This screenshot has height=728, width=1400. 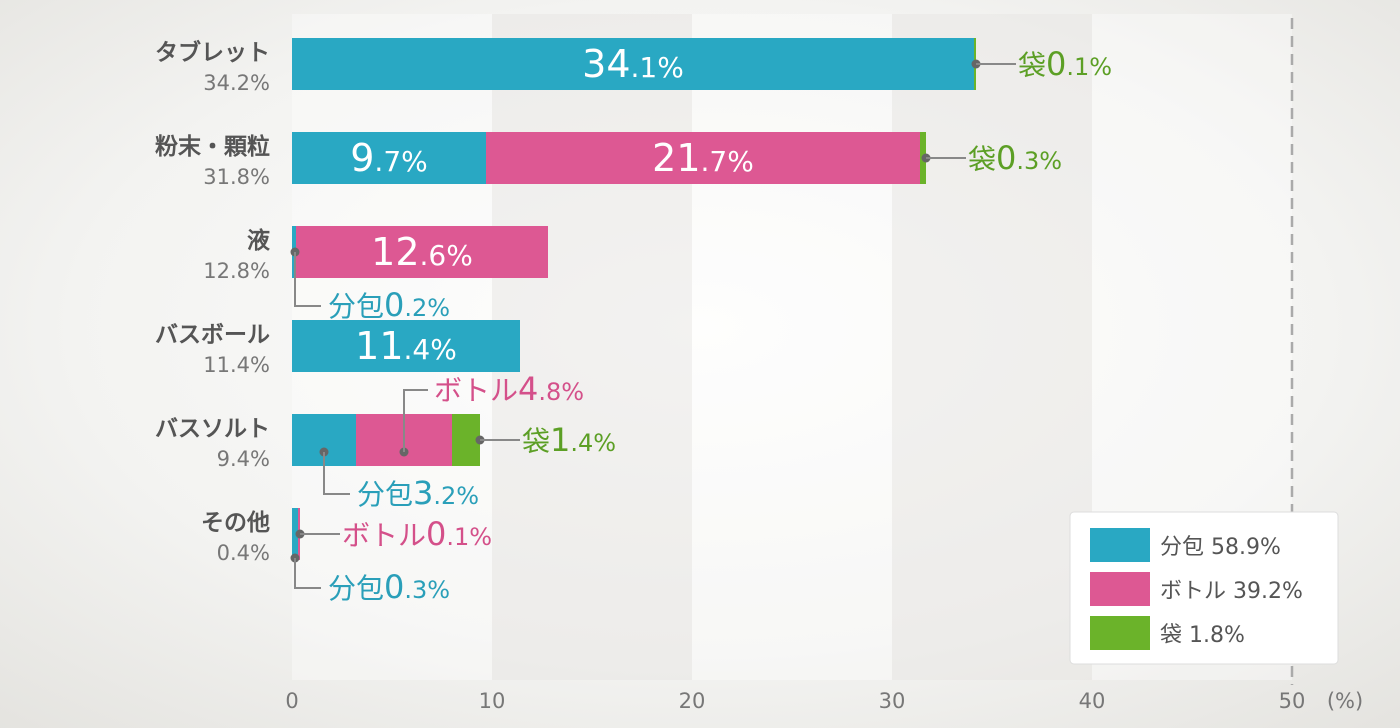 I want to click on callout-label: 分包3.2%, so click(x=418, y=493).